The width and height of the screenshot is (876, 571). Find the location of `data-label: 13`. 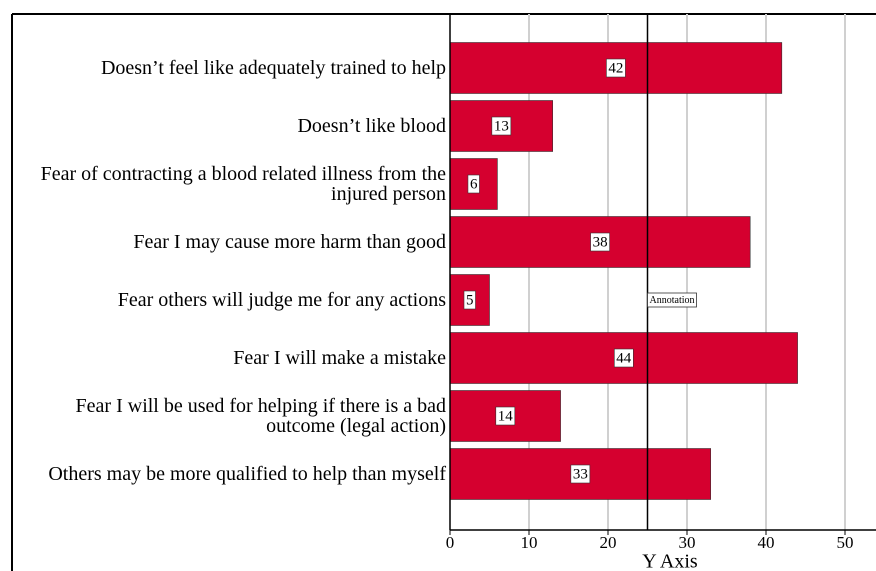

data-label: 13 is located at coordinates (501, 126).